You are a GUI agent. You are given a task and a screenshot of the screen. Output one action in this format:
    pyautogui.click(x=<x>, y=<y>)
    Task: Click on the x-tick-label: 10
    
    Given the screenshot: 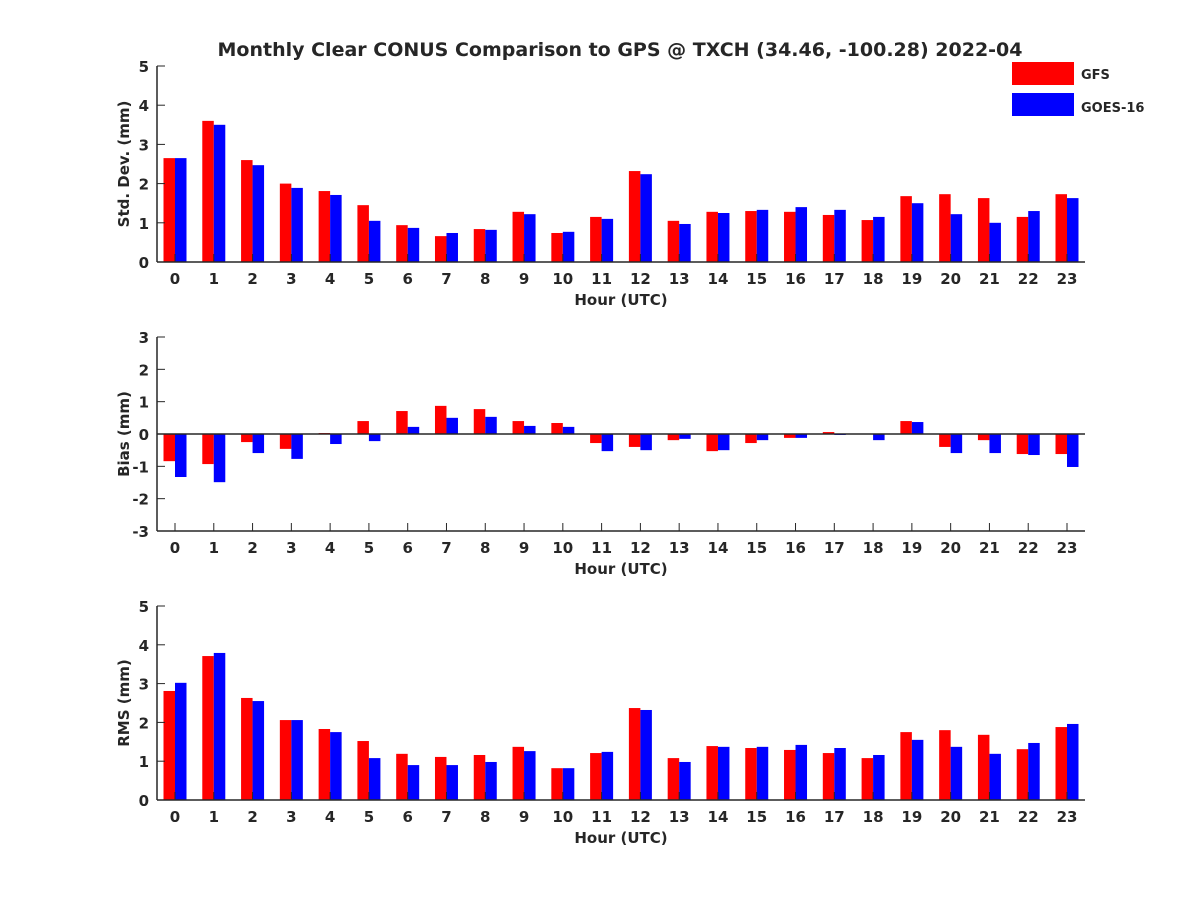 What is the action you would take?
    pyautogui.click(x=562, y=279)
    